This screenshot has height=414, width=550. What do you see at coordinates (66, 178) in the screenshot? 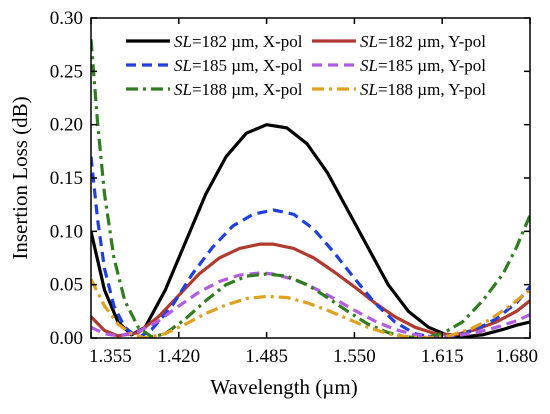
I see `y-tick-label: 0.15` at bounding box center [66, 178].